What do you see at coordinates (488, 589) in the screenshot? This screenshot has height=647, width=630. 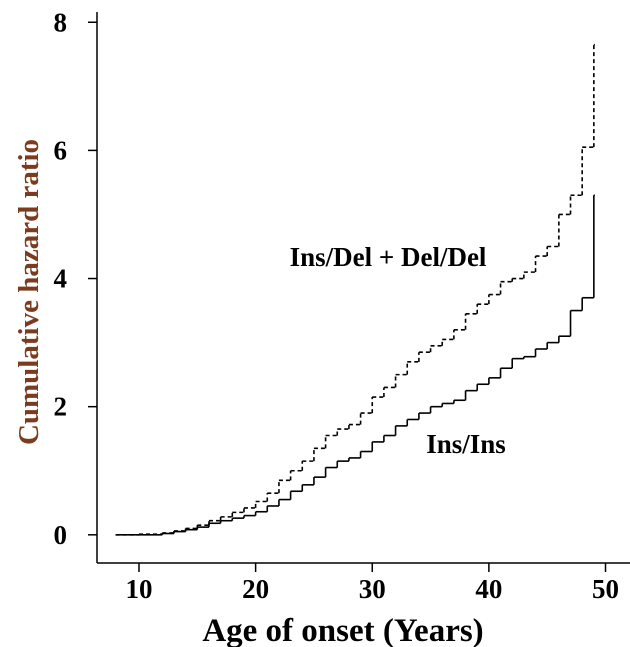 I see `x-tick-label: 40` at bounding box center [488, 589].